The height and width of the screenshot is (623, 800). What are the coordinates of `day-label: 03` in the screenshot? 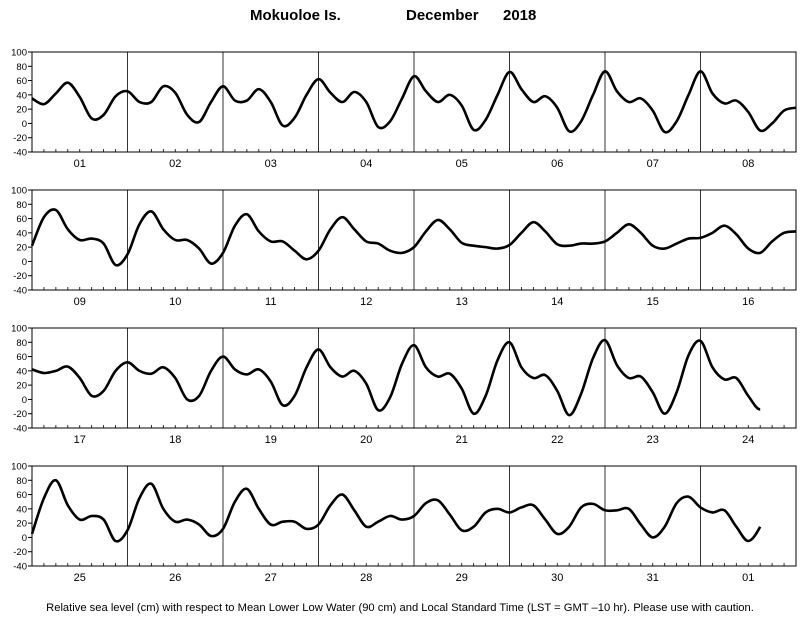 It's located at (271, 164).